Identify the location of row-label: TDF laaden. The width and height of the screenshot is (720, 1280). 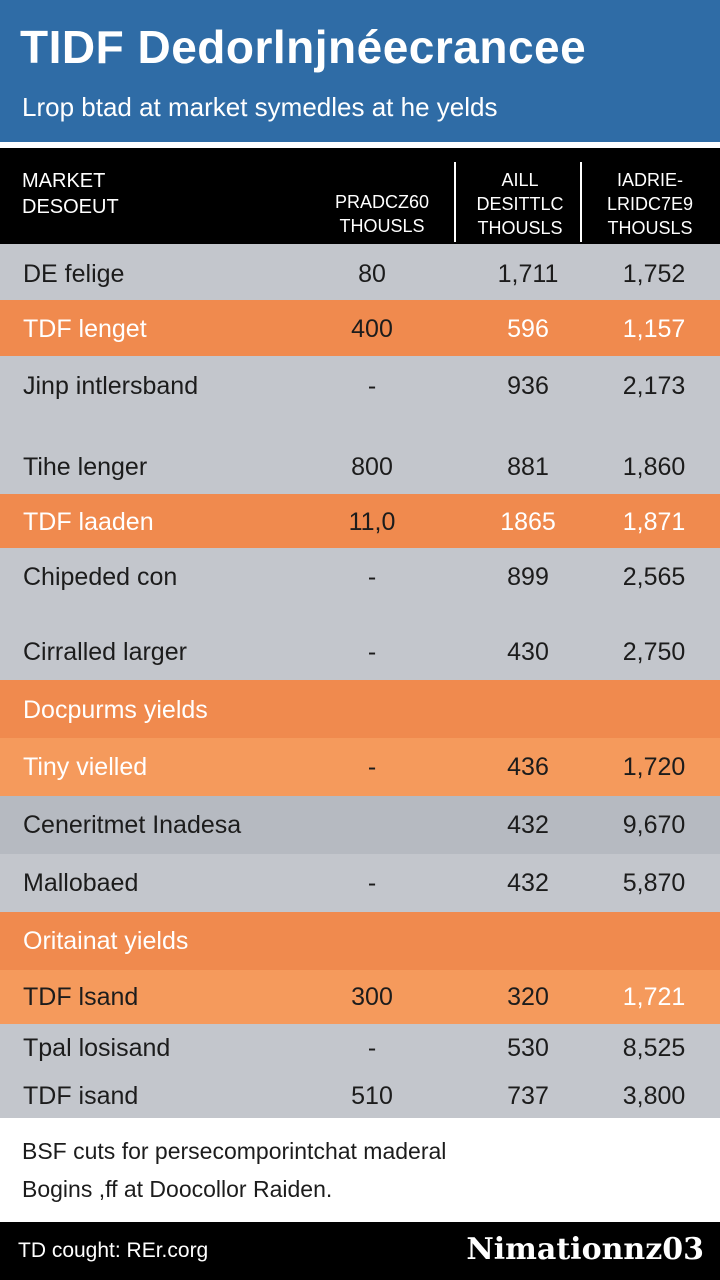
(88, 522).